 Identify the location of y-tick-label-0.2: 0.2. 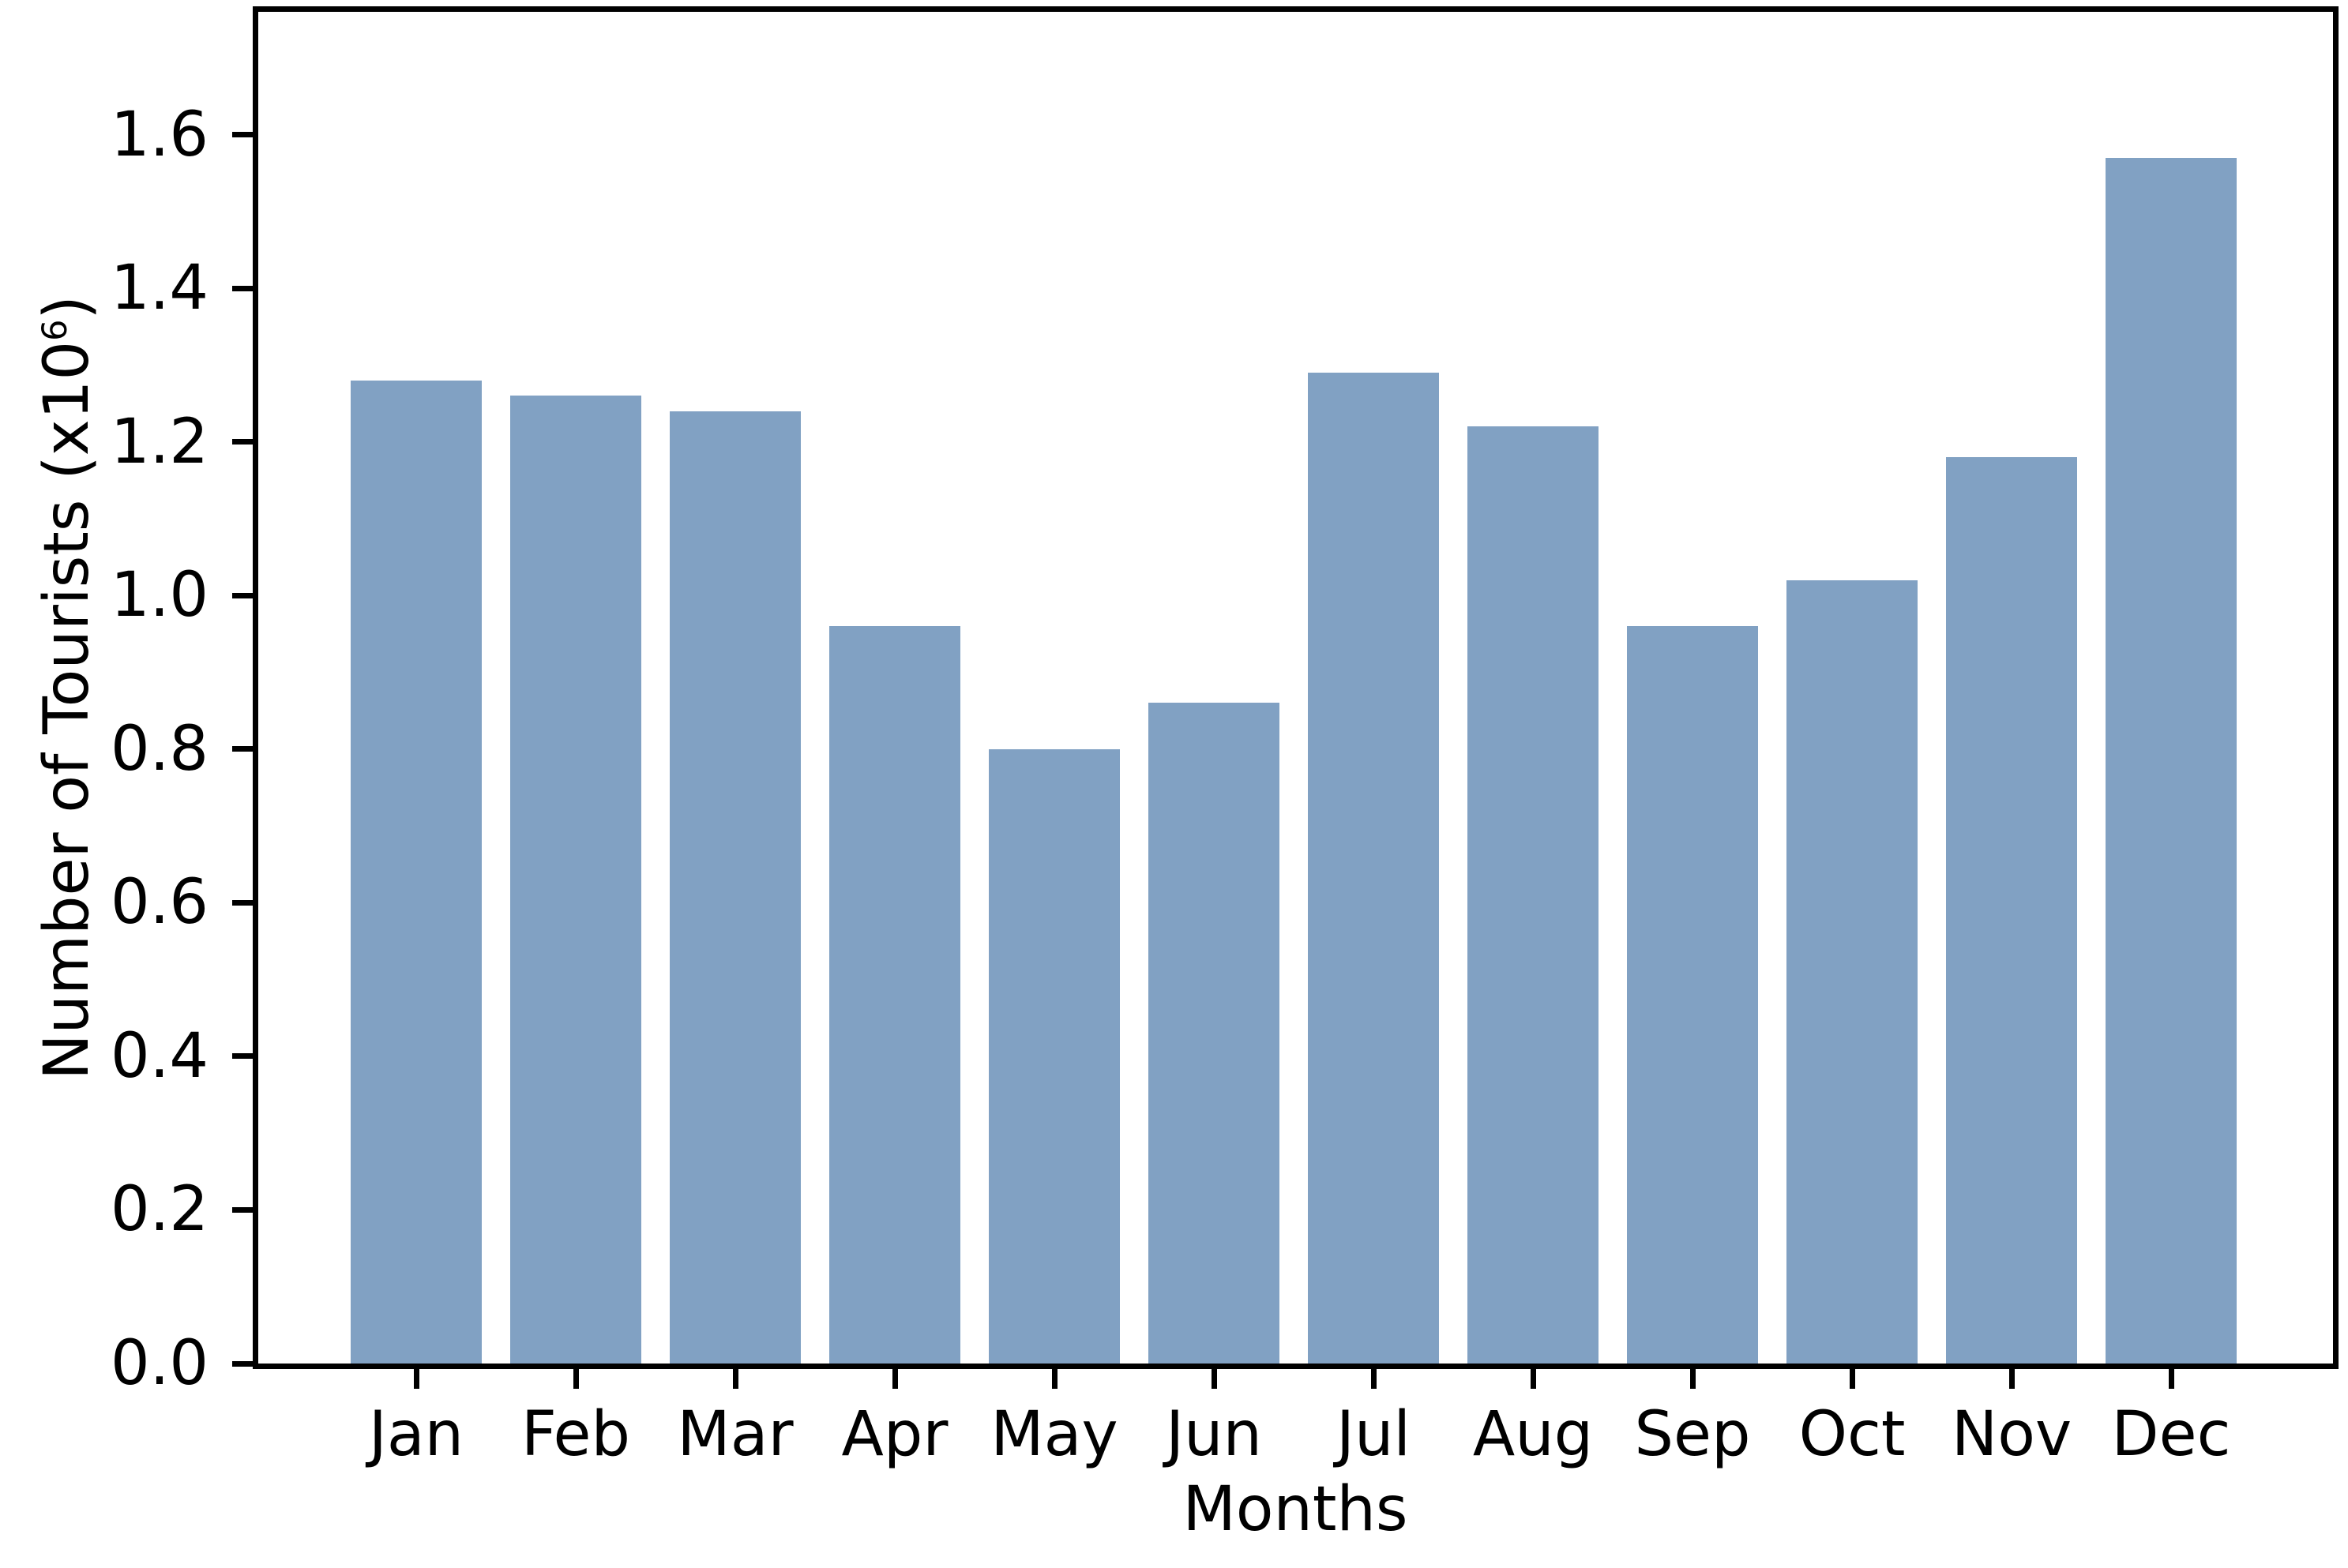
(159, 1210).